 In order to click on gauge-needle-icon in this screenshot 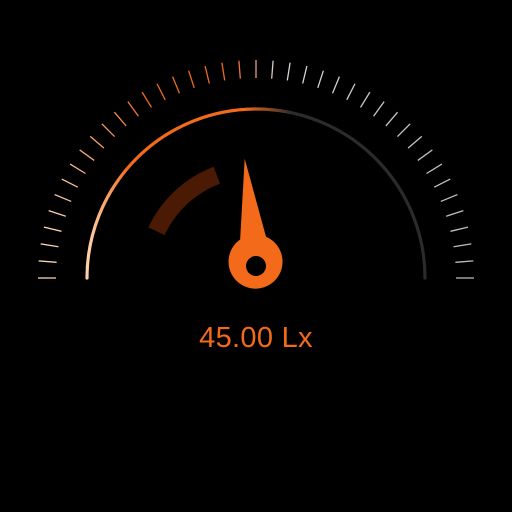, I will do `click(255, 223)`.